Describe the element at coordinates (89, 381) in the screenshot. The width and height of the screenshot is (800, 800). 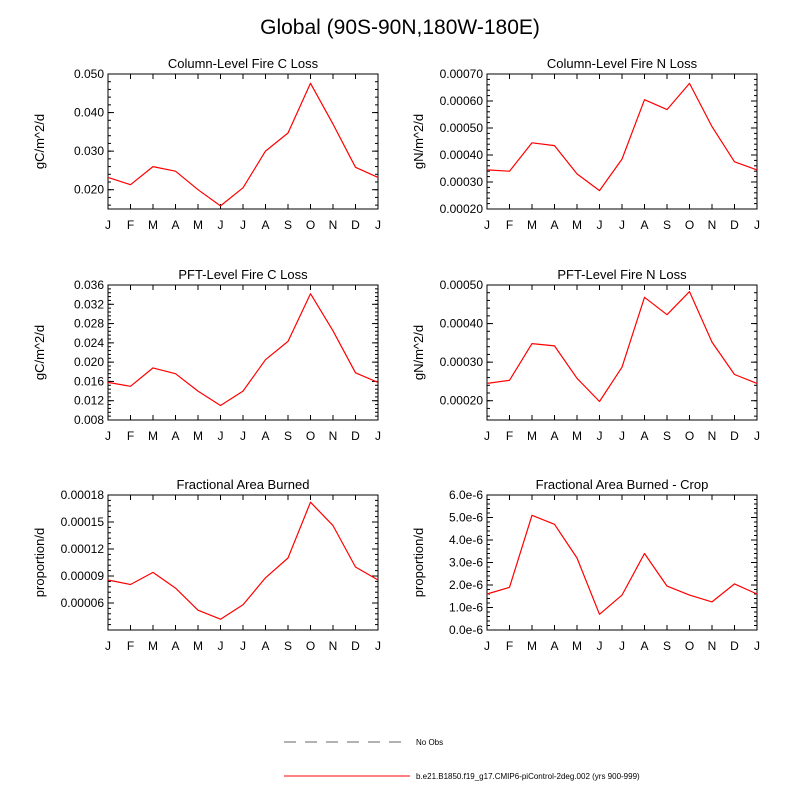
I see `y-tick-label: 0.016` at that location.